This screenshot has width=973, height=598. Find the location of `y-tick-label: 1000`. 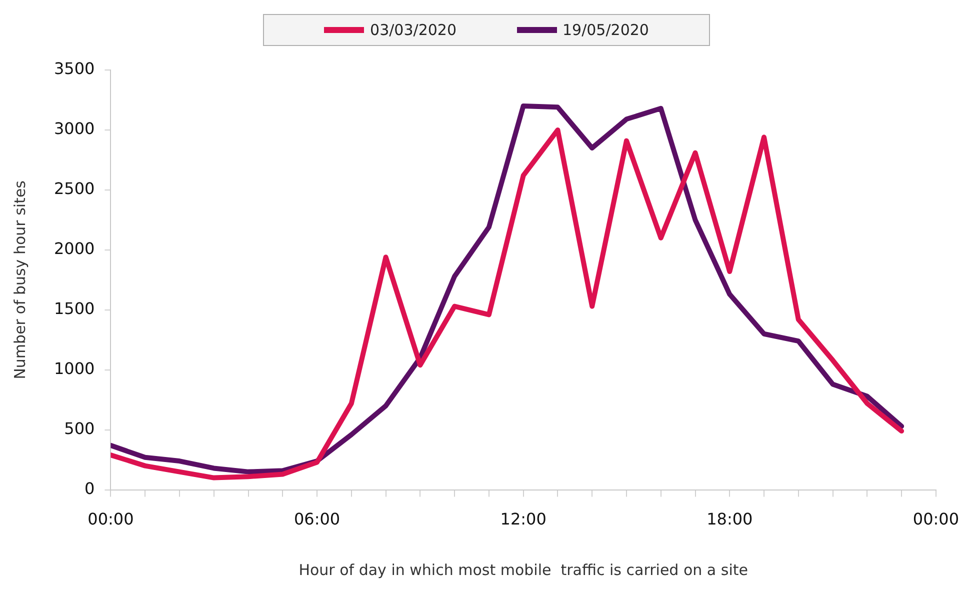

y-tick-label: 1000 is located at coordinates (74, 368).